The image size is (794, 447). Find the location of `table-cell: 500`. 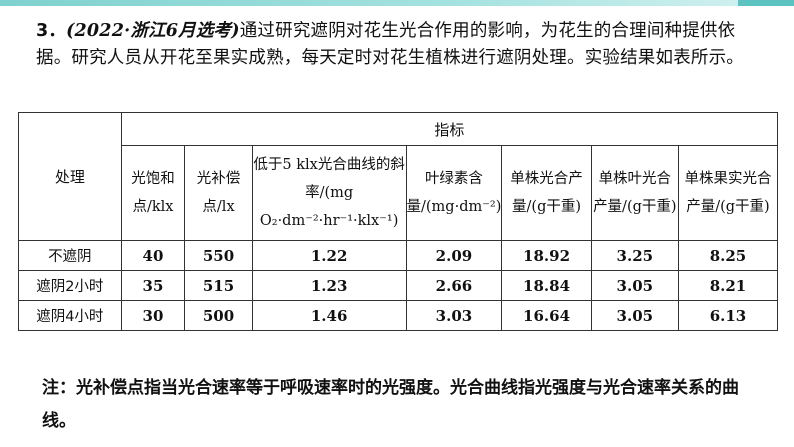

table-cell: 500 is located at coordinates (218, 315).